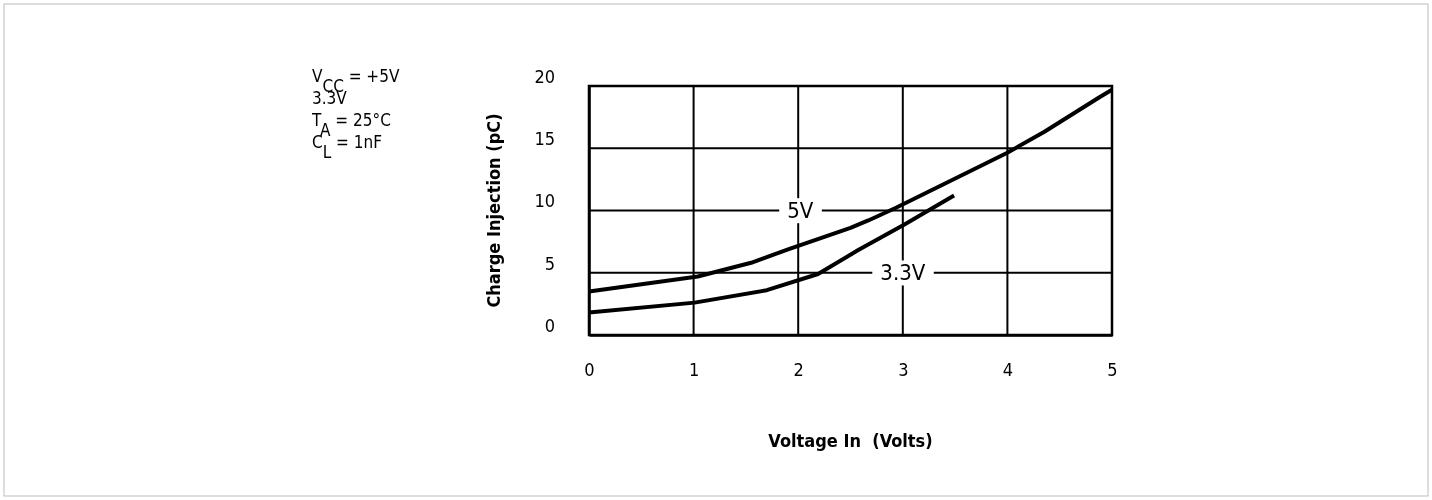 This screenshot has height=500, width=1432. What do you see at coordinates (903, 369) in the screenshot?
I see `x-tick-label: 3` at bounding box center [903, 369].